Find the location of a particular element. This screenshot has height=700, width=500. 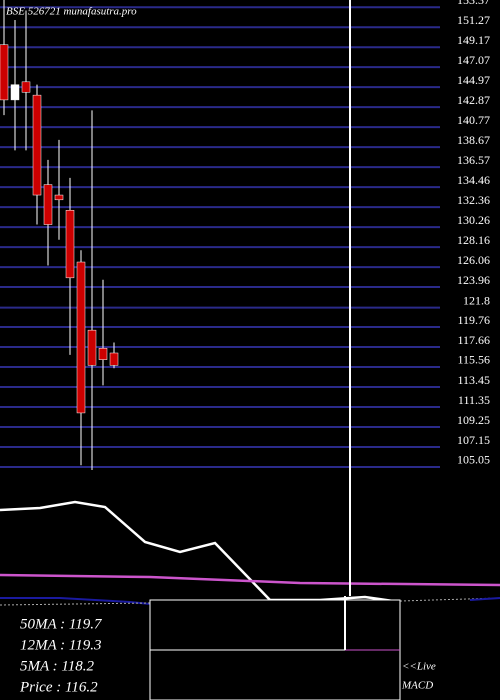

macd-tail is located at coordinates (484, 599).